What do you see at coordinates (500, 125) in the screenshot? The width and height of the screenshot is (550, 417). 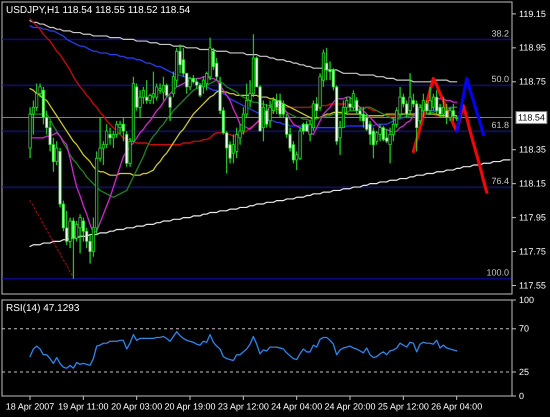 I see `annotation: 61.8` at bounding box center [500, 125].